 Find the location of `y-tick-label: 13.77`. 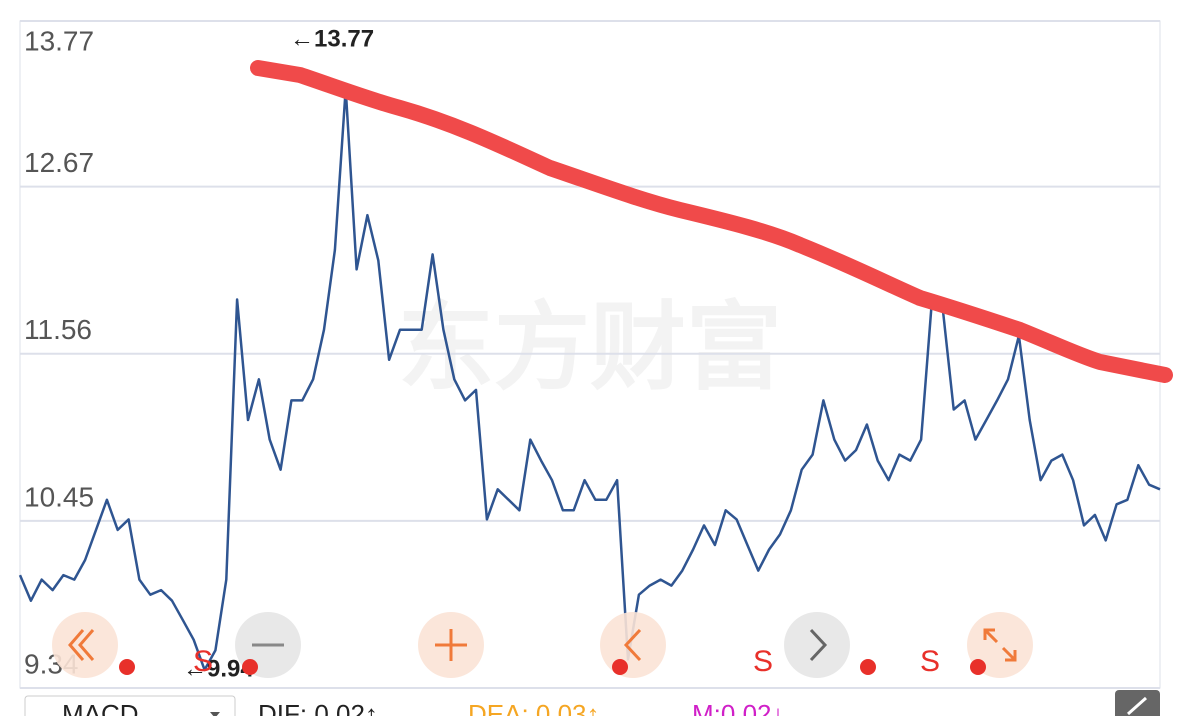

y-tick-label: 13.77 is located at coordinates (59, 40).